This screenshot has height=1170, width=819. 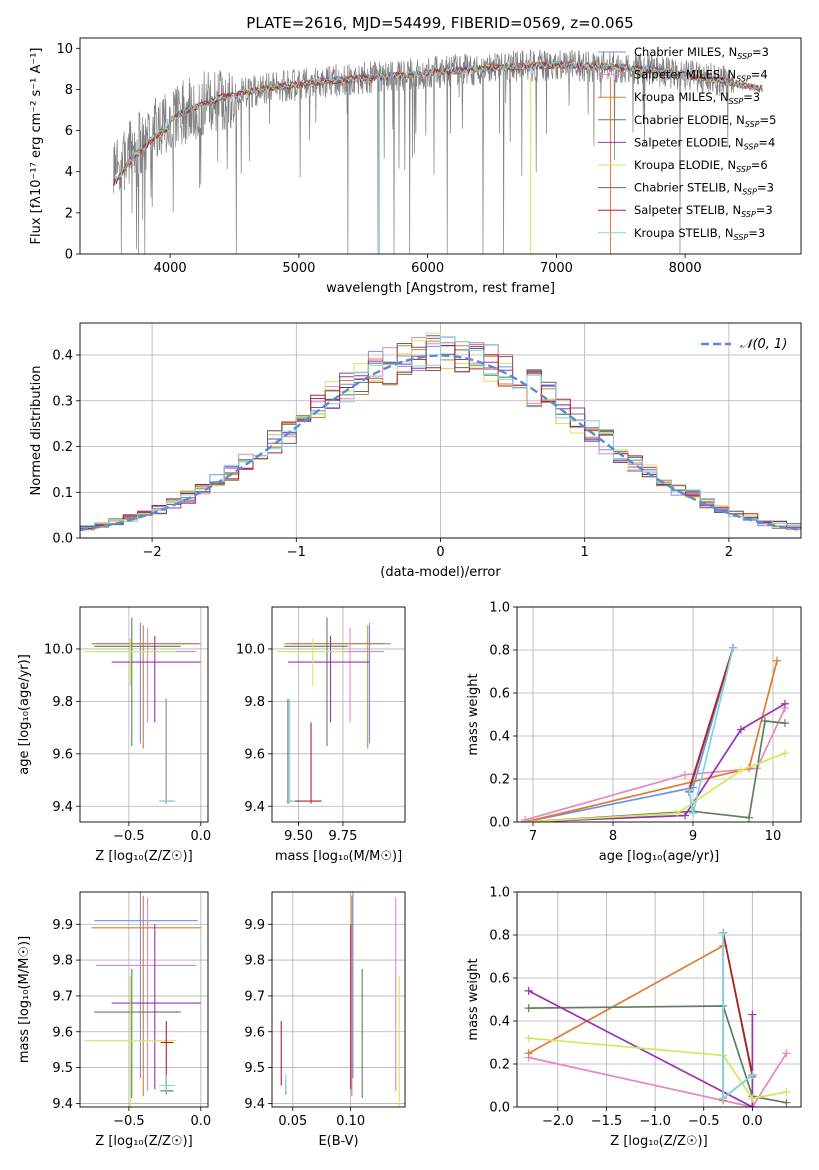 I want to click on y-tick-label: 0.0, so click(x=499, y=823).